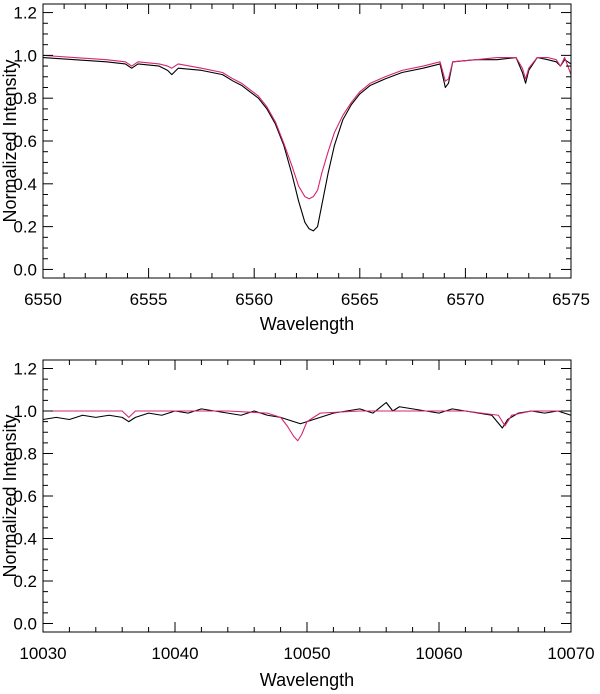 This screenshot has width=600, height=694. Describe the element at coordinates (42, 653) in the screenshot. I see `x-tick-label: 10030` at that location.